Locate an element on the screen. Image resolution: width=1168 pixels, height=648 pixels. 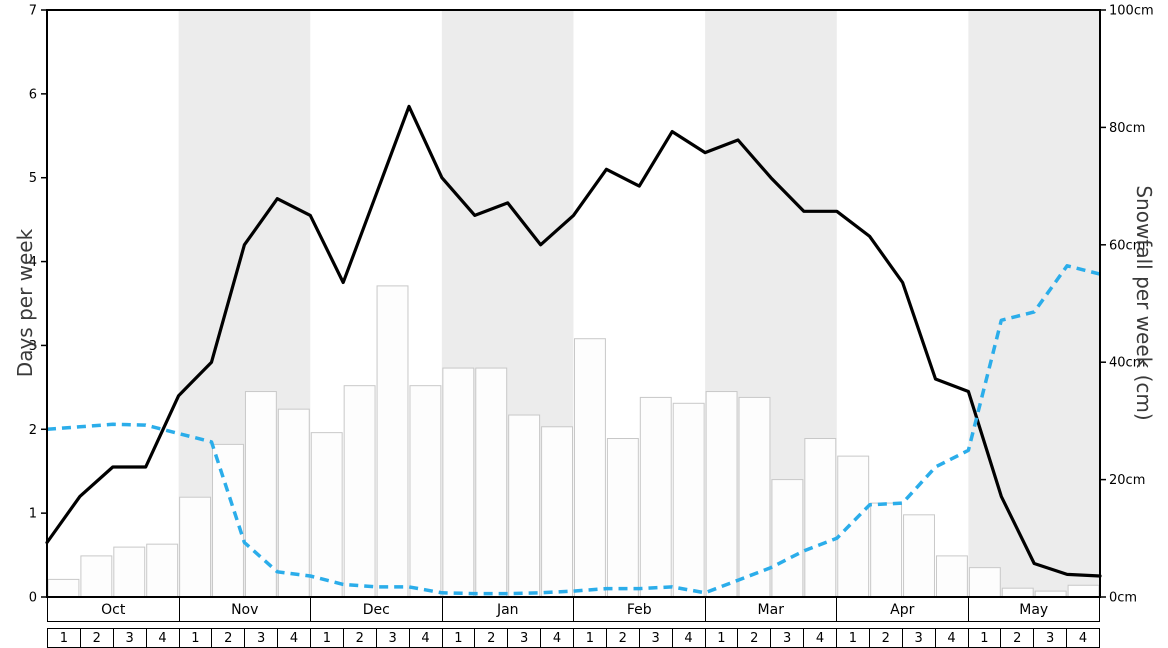
month-cell-oct: Oct is located at coordinates (113, 609).